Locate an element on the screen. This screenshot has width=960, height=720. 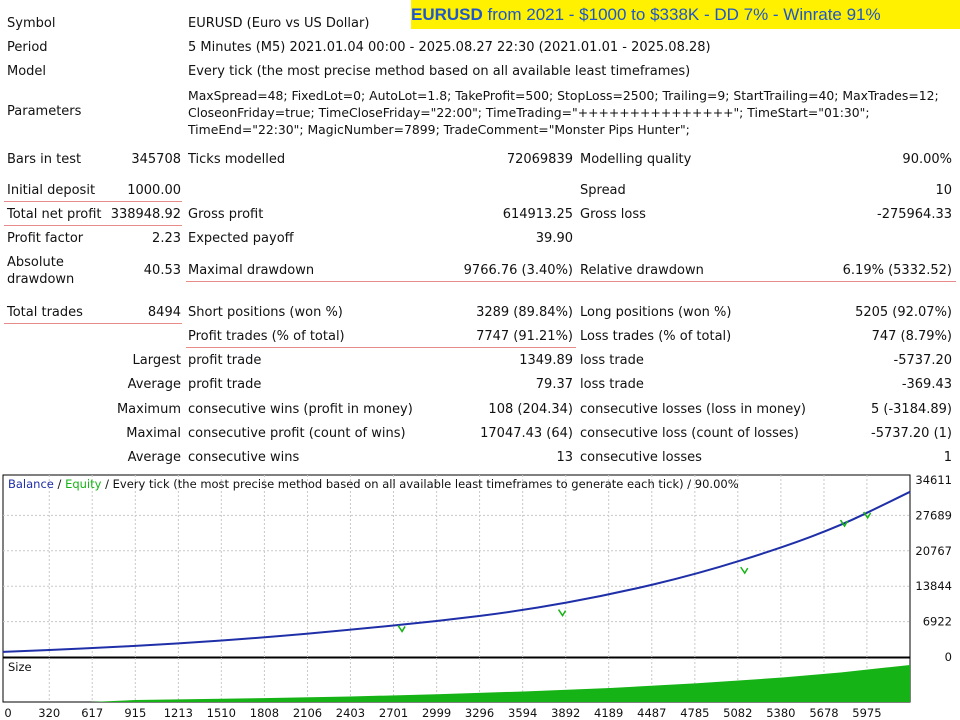
maximal-consecutive-profit-value: 17047.43 (64) is located at coordinates (526, 433).